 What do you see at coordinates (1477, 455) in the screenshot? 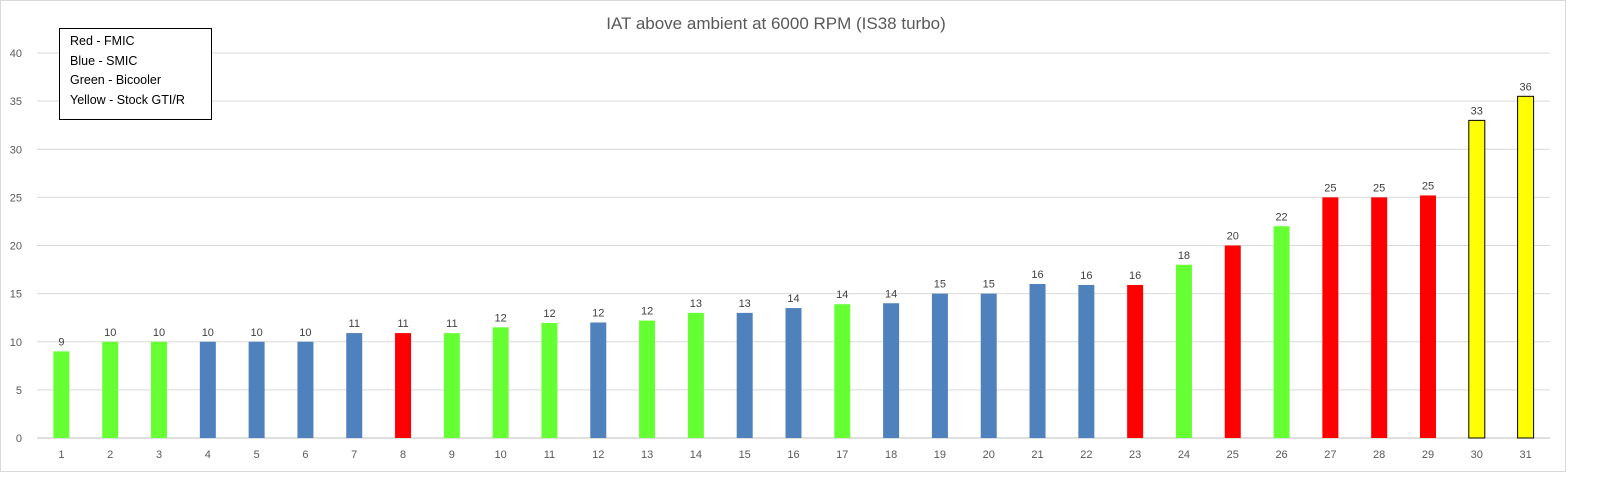
I see `x-tick-label: 30` at bounding box center [1477, 455].